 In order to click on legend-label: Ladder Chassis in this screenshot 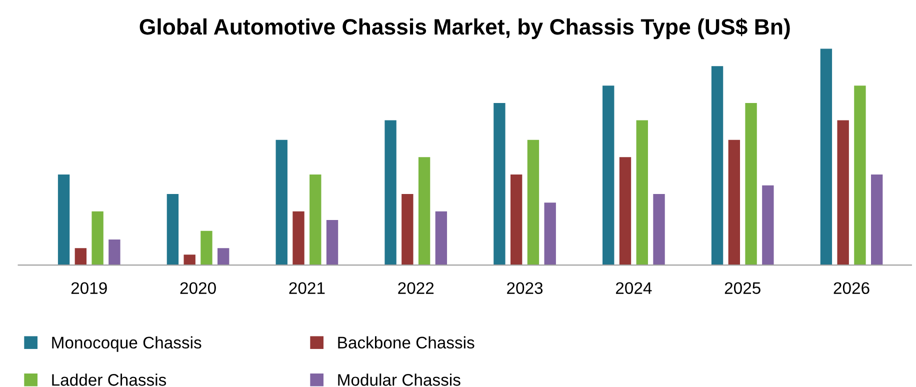, I will do `click(109, 380)`.